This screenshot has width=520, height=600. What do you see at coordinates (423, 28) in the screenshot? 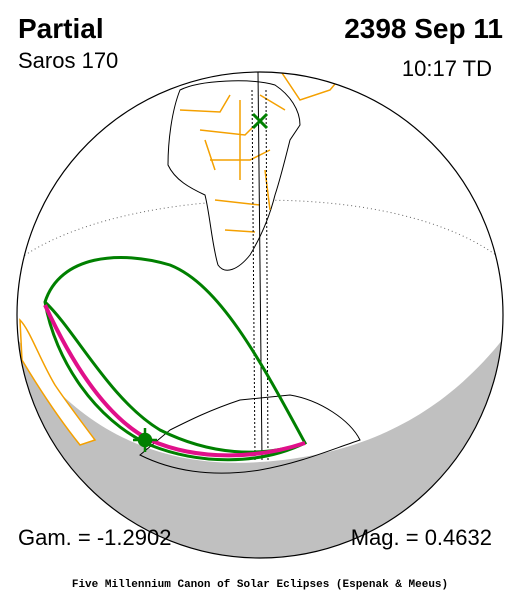
I see `eclipse-date: 2398 Sep 11` at bounding box center [423, 28].